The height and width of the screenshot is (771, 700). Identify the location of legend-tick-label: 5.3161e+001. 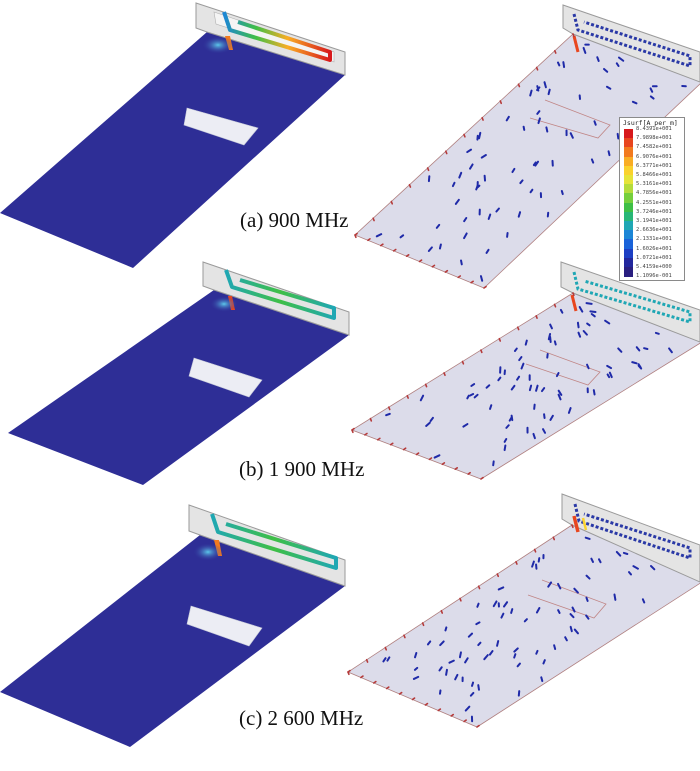
(654, 184).